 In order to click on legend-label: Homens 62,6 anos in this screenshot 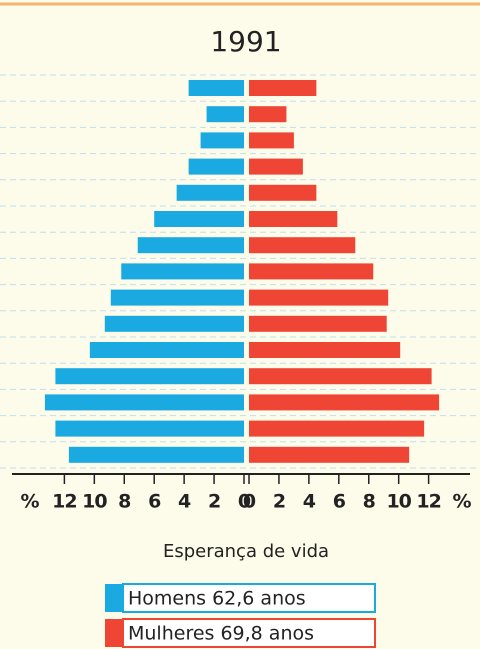, I will do `click(217, 599)`.